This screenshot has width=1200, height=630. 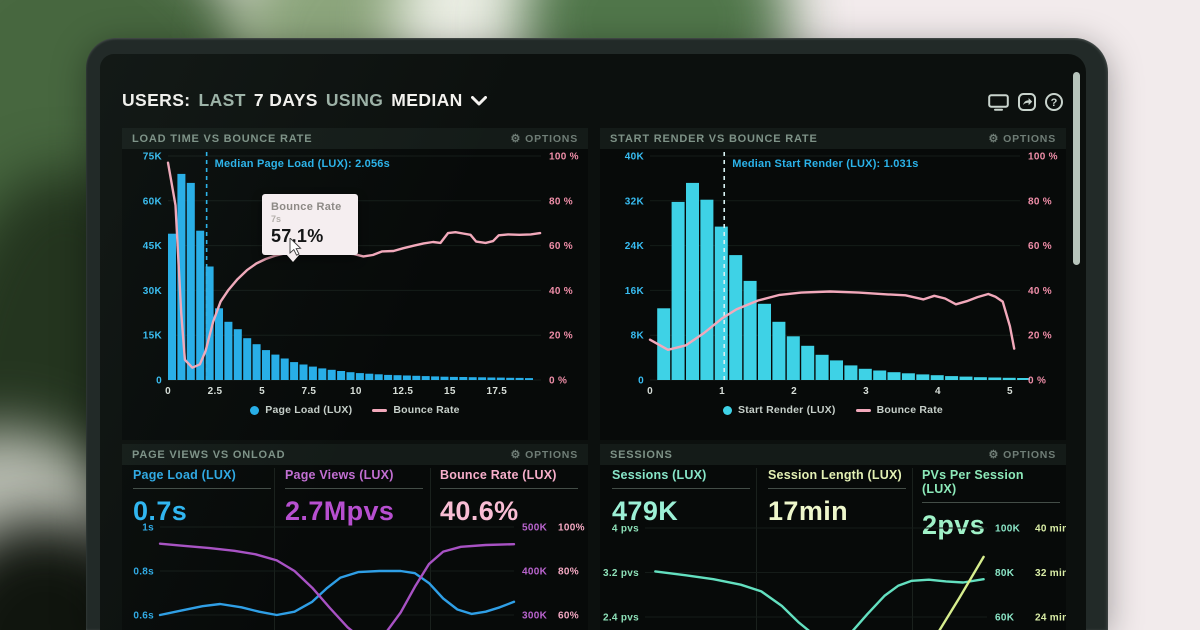 I want to click on panel-header: PAGE VIEWS VS ONLOAD ⚙ OPTIONS, so click(x=355, y=454).